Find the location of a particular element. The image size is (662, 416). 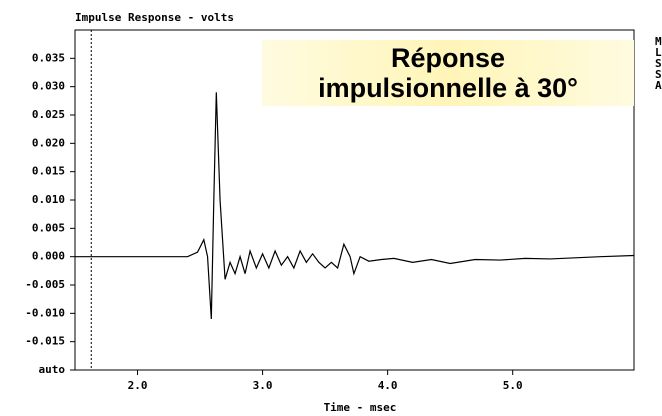

side-label: A is located at coordinates (658, 85).